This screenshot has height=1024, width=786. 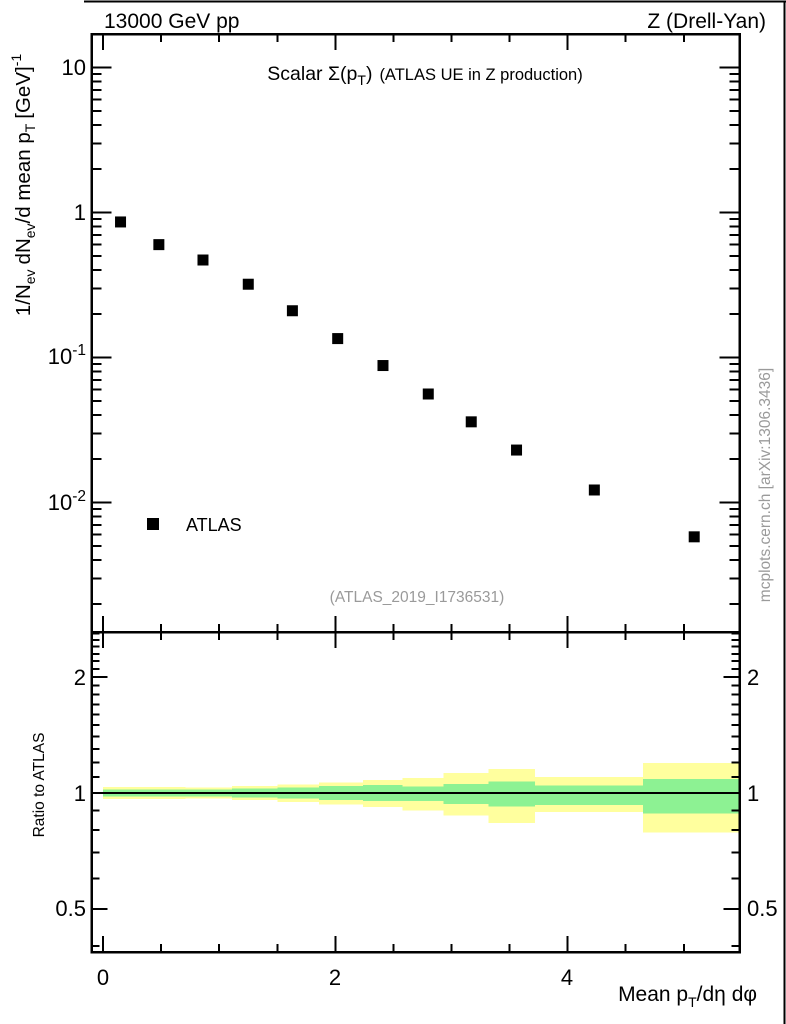 I want to click on ratio-tick-left-2: 2, so click(x=80, y=677).